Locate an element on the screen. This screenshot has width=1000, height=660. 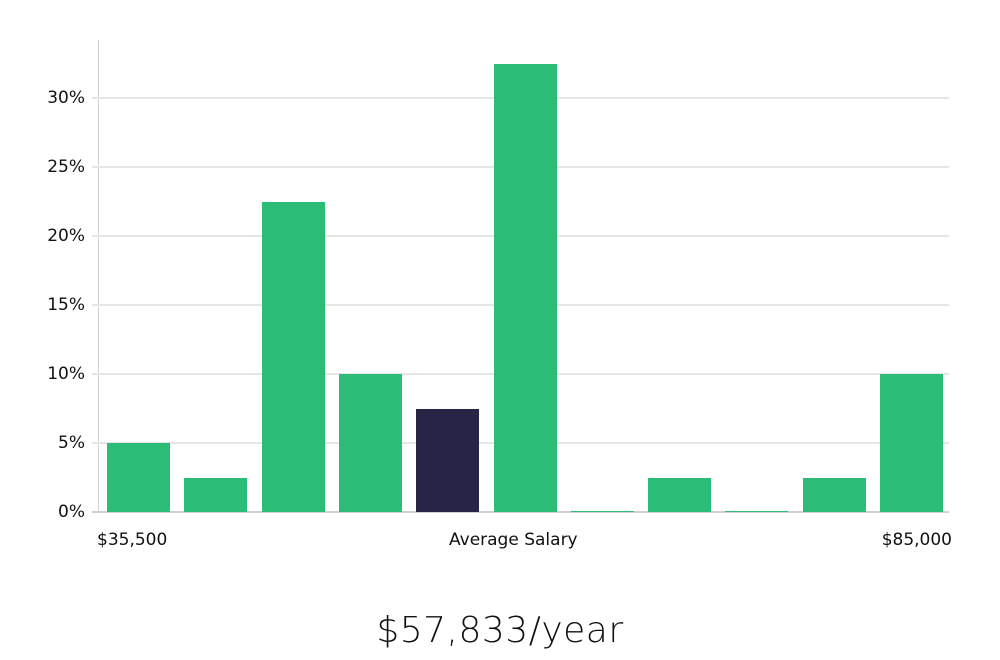
highlight-bar is located at coordinates (448, 460).